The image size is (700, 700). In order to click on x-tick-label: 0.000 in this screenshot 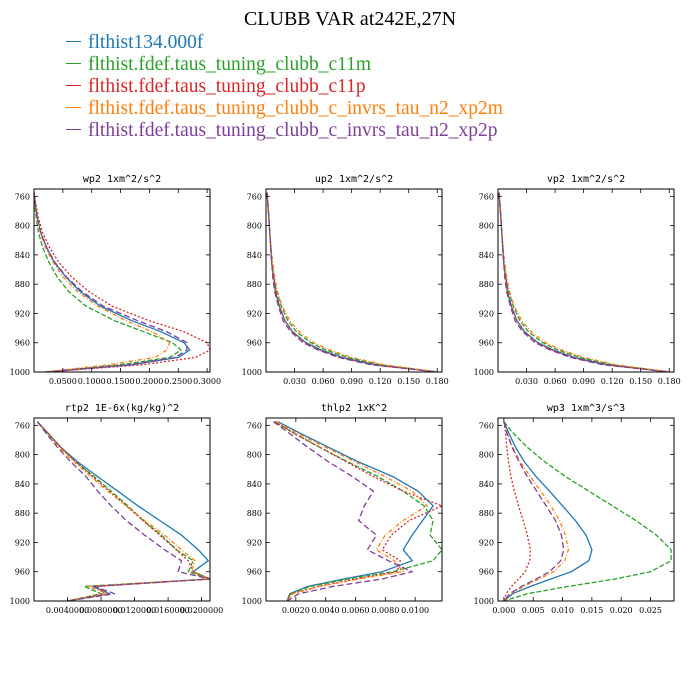, I will do `click(503, 610)`.